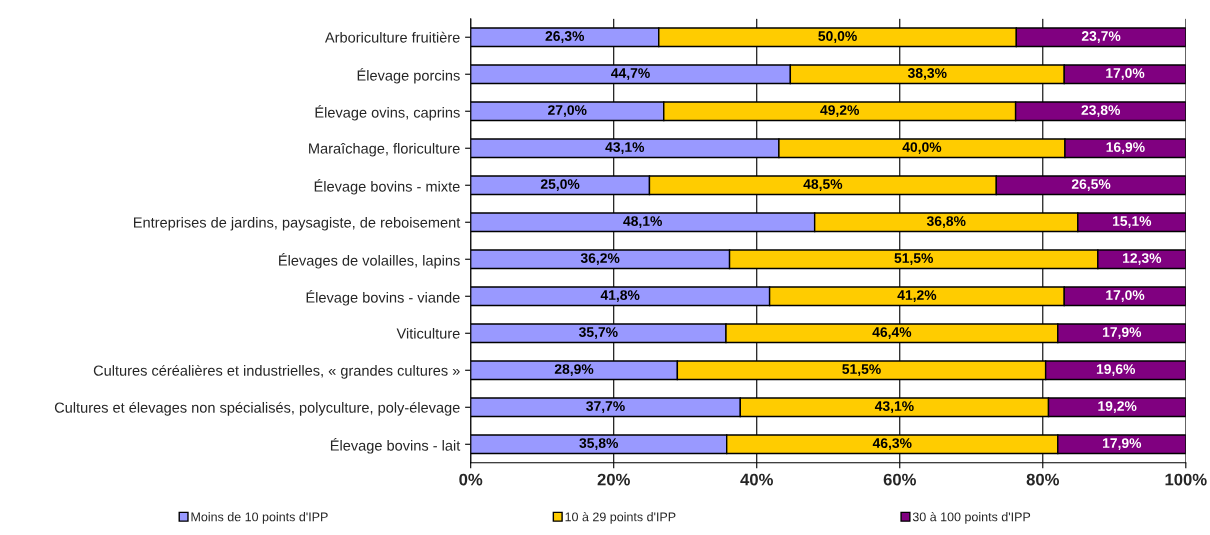 This screenshot has height=535, width=1210. What do you see at coordinates (259, 518) in the screenshot?
I see `legend-label: Moins de 10 points d'IPP` at bounding box center [259, 518].